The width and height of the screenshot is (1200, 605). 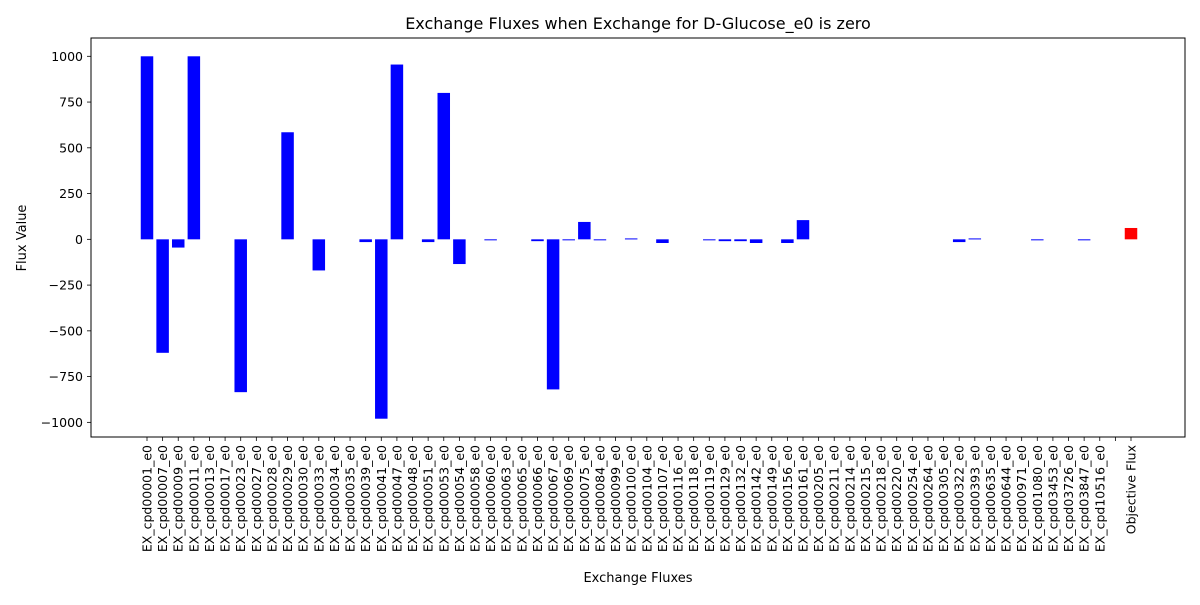 I want to click on x-tick-label: EX_cpd00107_e0, so click(x=662, y=498).